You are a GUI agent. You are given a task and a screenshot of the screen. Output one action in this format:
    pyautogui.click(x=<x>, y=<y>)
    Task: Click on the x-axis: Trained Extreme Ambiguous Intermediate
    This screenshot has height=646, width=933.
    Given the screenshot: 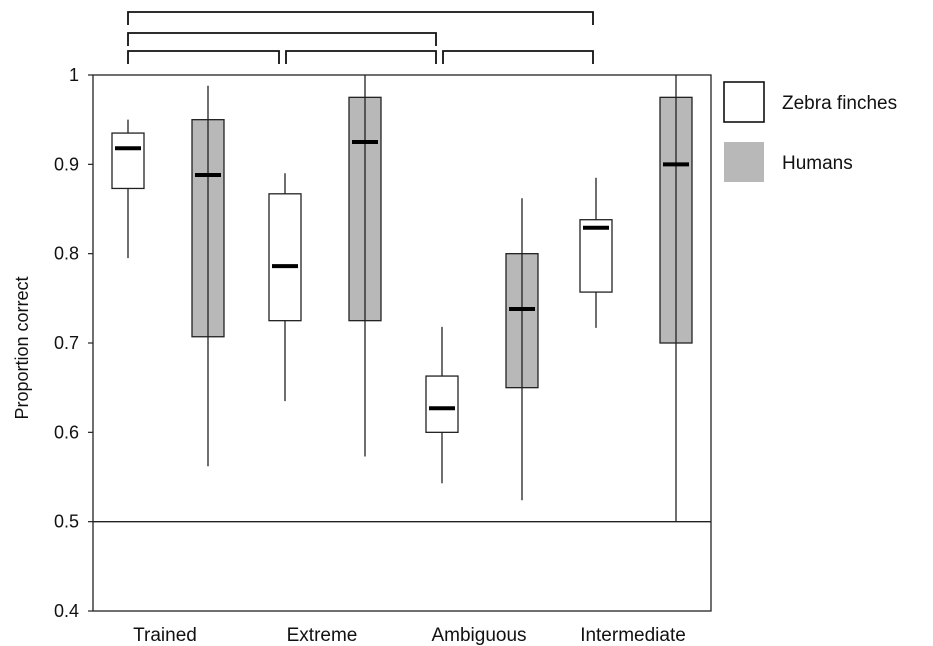 What is the action you would take?
    pyautogui.click(x=409, y=635)
    